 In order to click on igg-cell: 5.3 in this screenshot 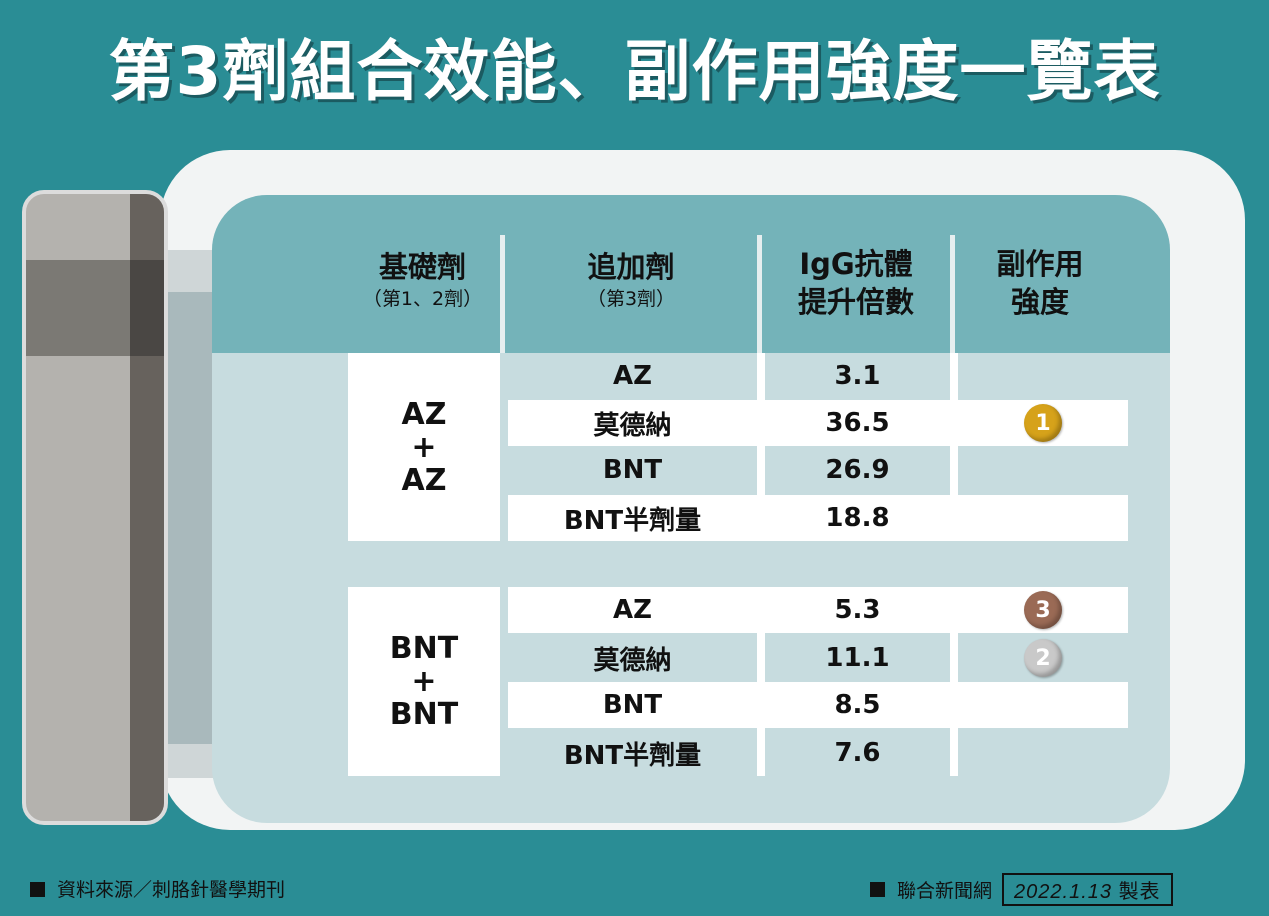, I will do `click(857, 610)`.